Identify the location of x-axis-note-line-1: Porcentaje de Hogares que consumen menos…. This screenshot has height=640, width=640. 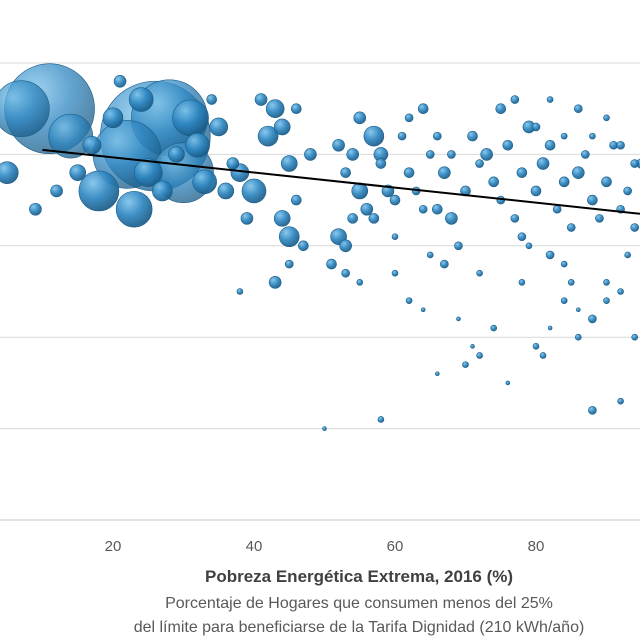
(359, 603).